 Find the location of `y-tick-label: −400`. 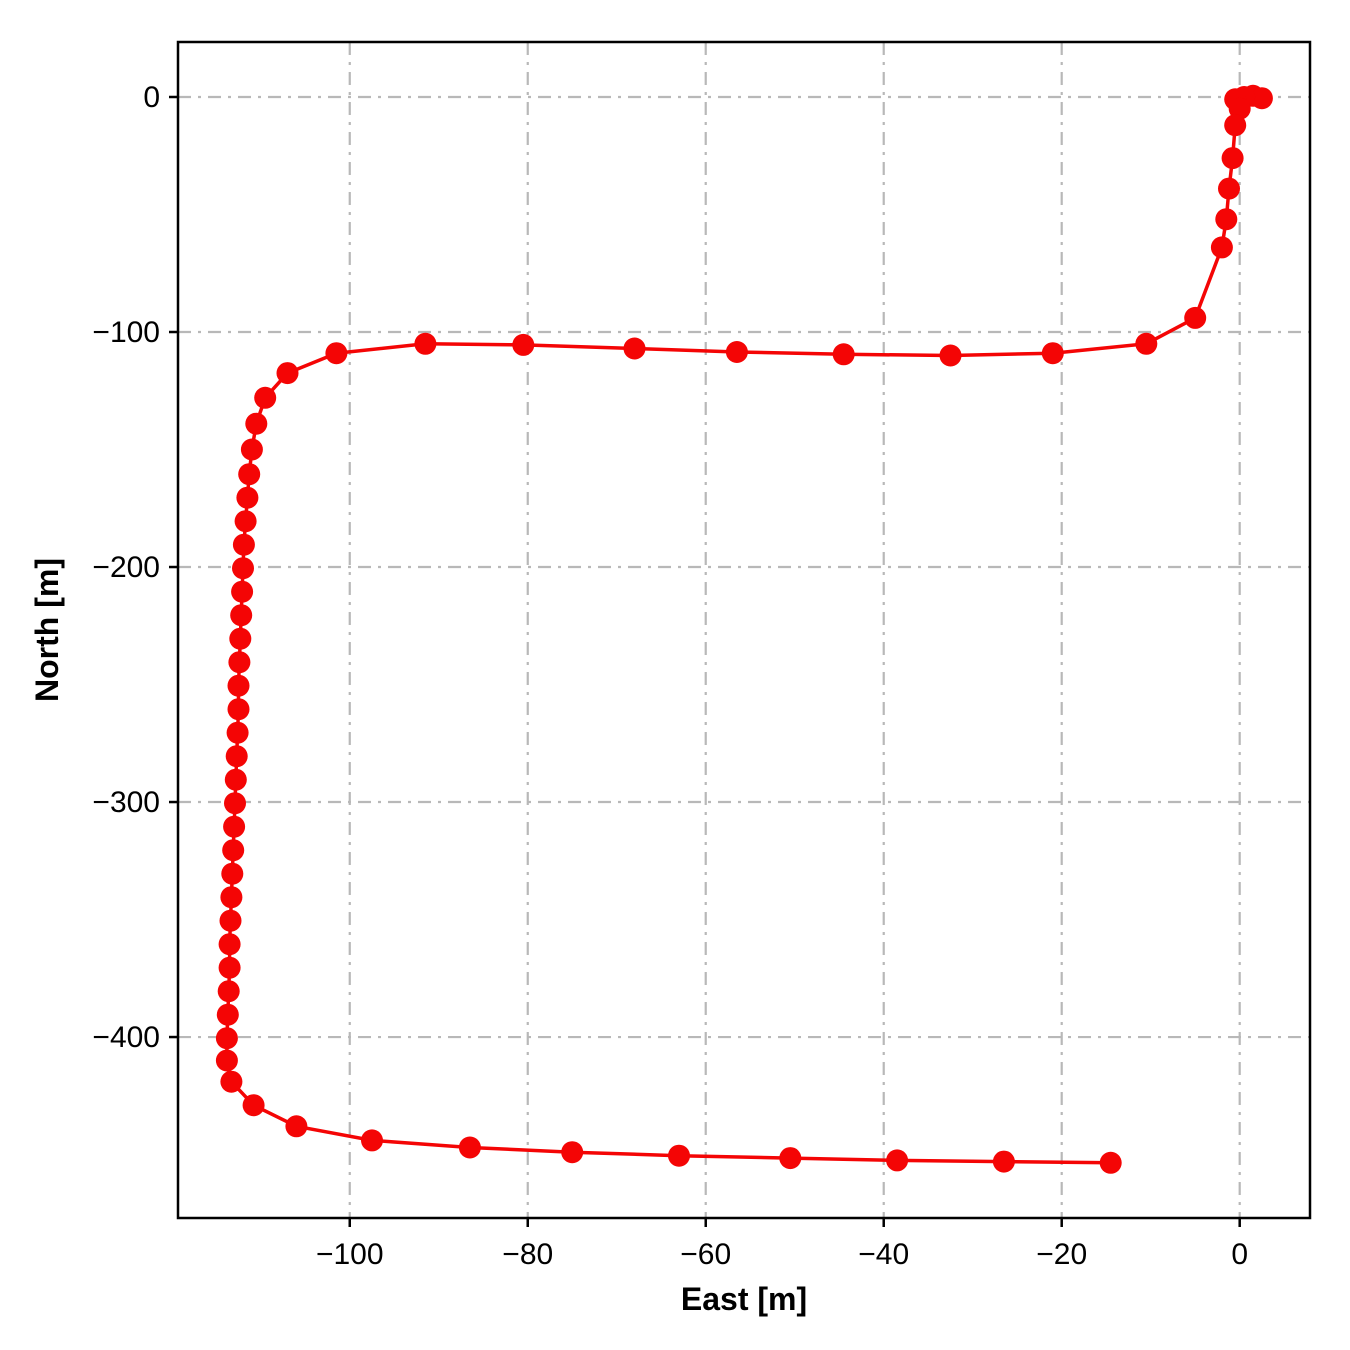

y-tick-label: −400 is located at coordinates (126, 1037).